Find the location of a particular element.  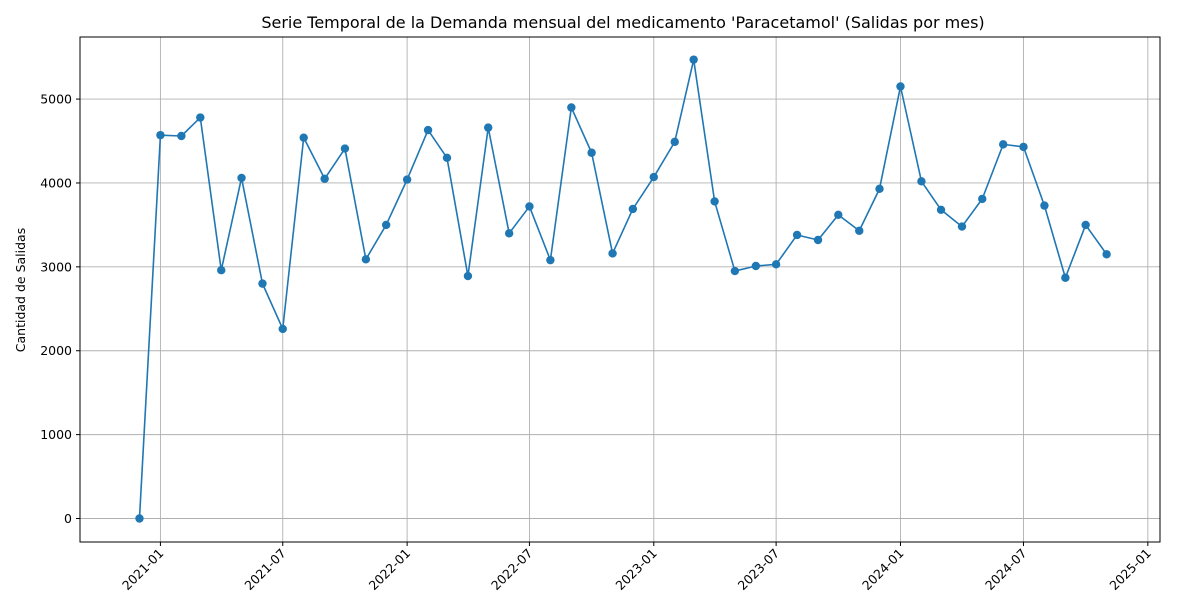

x-tick-label: 2025-01 is located at coordinates (1130, 570).